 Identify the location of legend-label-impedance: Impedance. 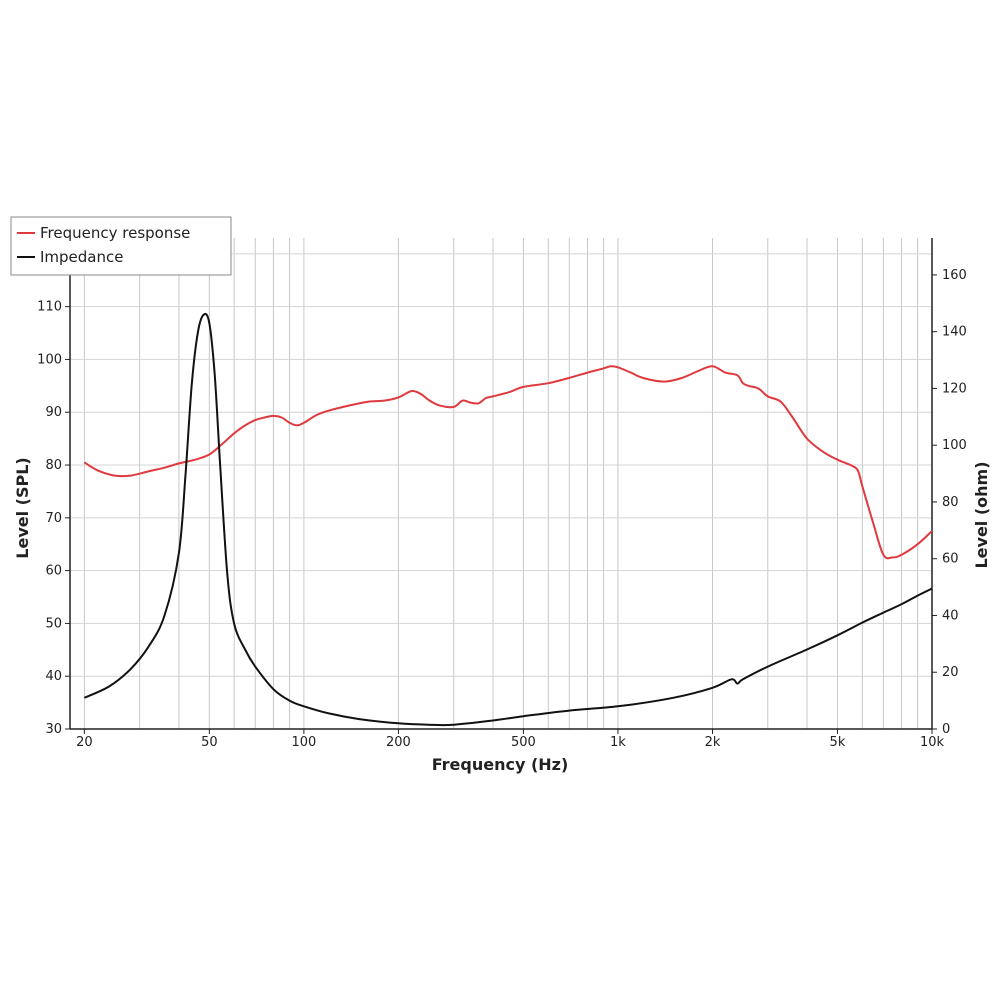
(81, 257).